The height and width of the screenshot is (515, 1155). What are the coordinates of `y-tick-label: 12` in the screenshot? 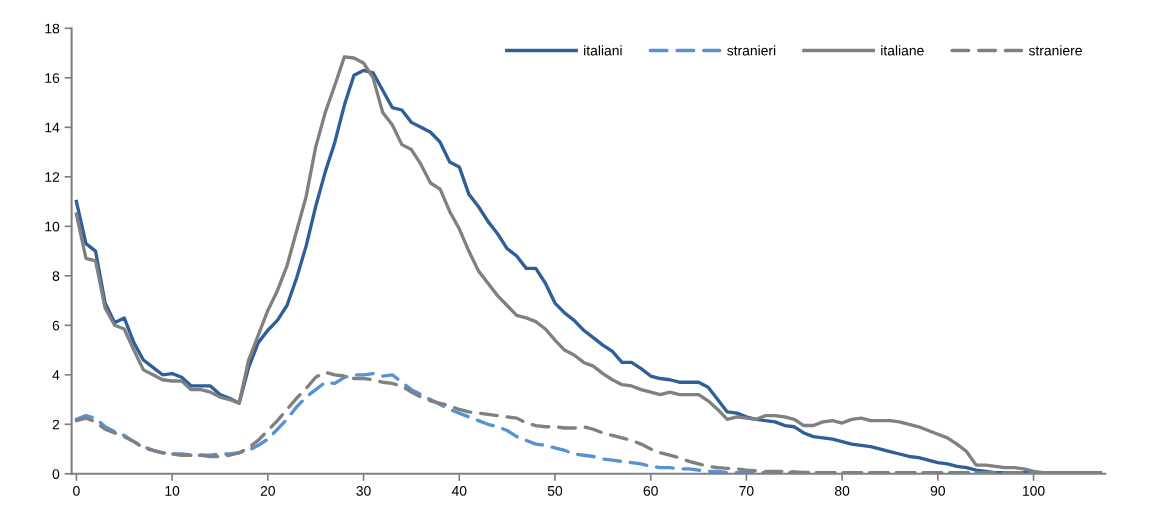 It's located at (52, 177).